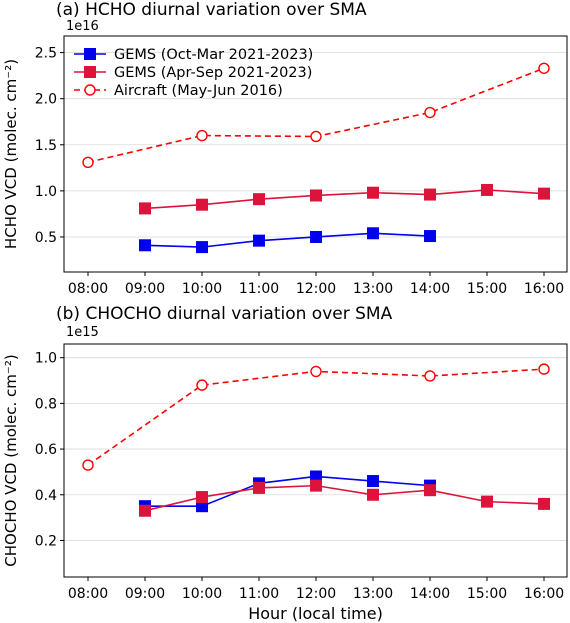 This screenshot has width=570, height=623. What do you see at coordinates (46, 238) in the screenshot?
I see `y-tick-label: 0.5` at bounding box center [46, 238].